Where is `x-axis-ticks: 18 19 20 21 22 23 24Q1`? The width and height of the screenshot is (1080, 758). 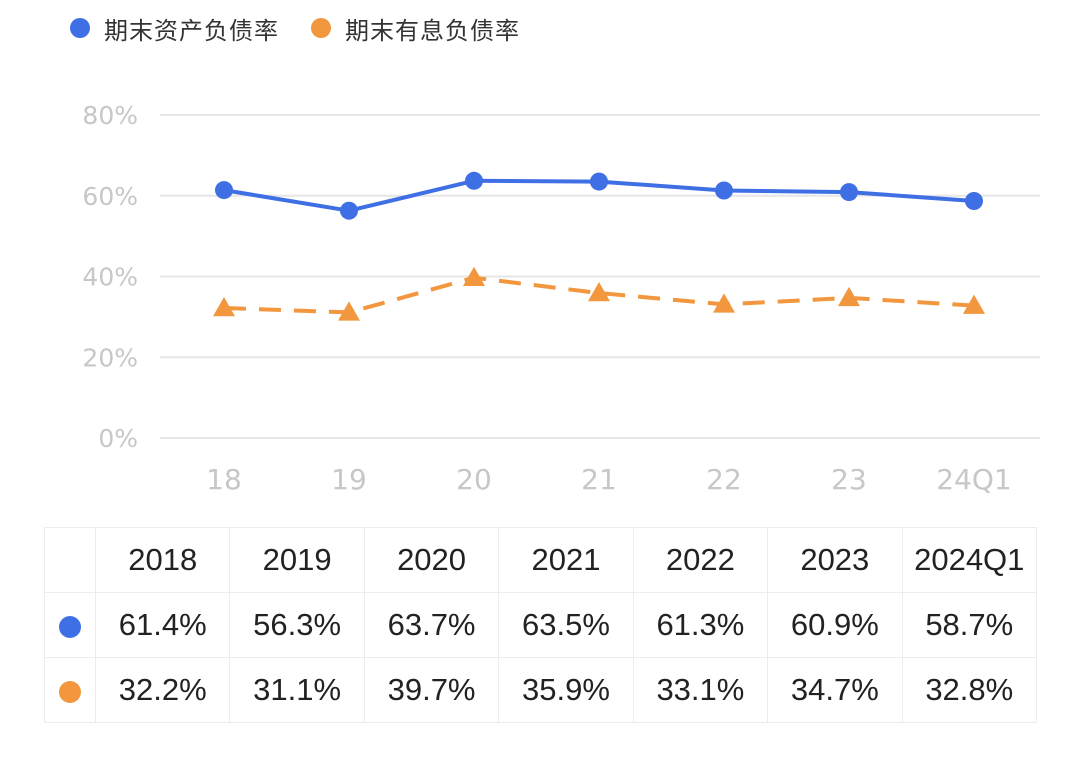
x-axis-ticks: 18 19 20 21 22 23 24Q1 is located at coordinates (609, 479).